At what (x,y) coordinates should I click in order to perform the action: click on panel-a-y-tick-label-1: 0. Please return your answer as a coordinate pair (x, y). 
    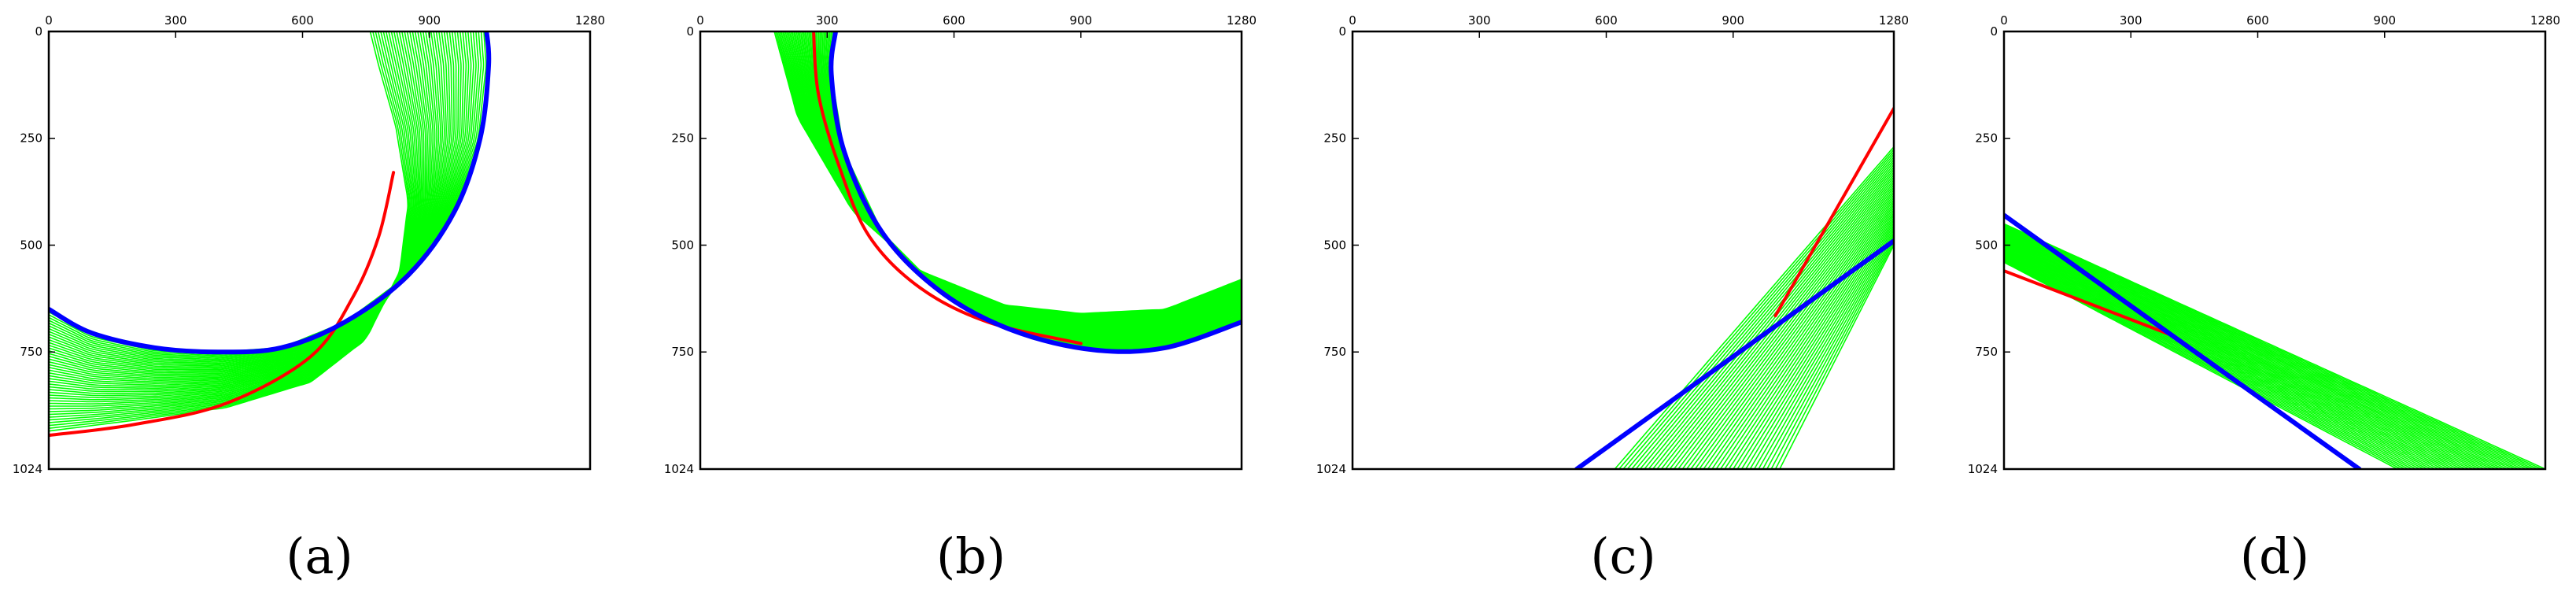
    Looking at the image, I should click on (39, 32).